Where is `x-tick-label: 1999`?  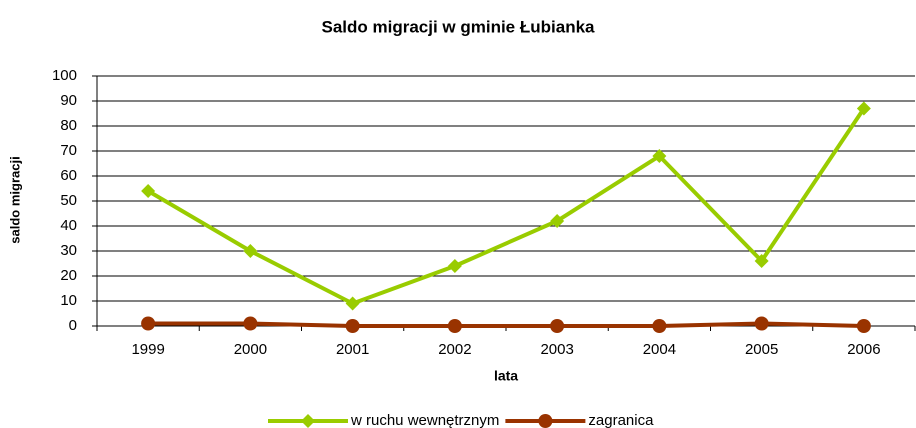
x-tick-label: 1999 is located at coordinates (147, 349).